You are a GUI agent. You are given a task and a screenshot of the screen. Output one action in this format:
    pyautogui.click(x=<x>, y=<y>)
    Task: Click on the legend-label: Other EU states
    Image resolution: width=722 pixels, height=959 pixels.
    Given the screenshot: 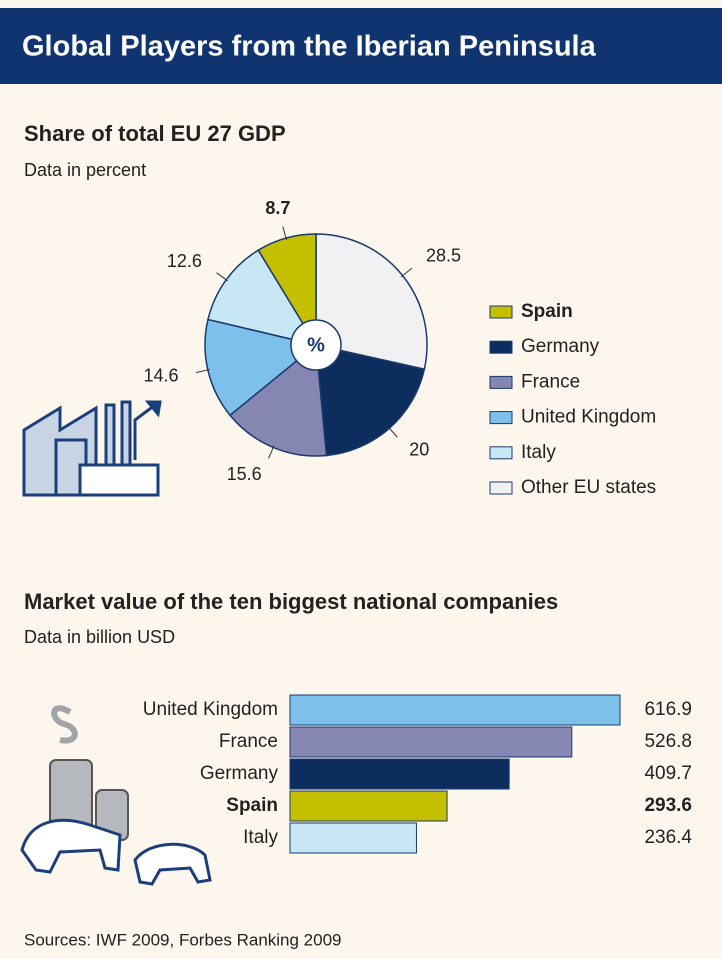 What is the action you would take?
    pyautogui.click(x=588, y=487)
    